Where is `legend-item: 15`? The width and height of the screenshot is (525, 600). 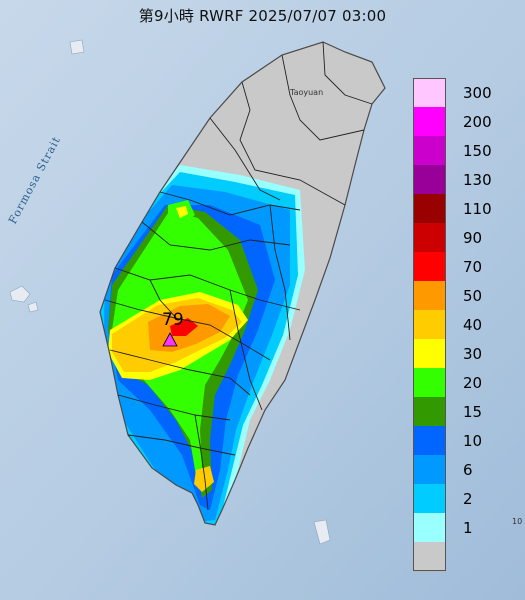 legend-item: 15 is located at coordinates (463, 412).